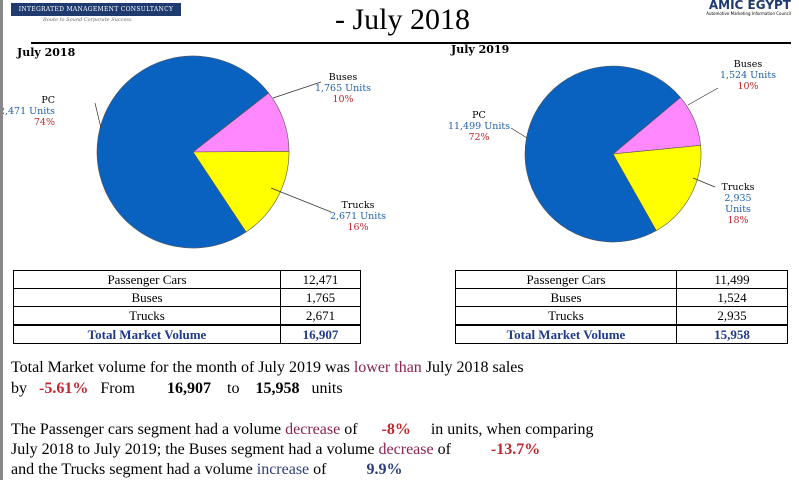 The image size is (799, 480). I want to click on imc-logo: INTEGRATED MANAGEMENT CONSULTANCY, so click(96, 9).